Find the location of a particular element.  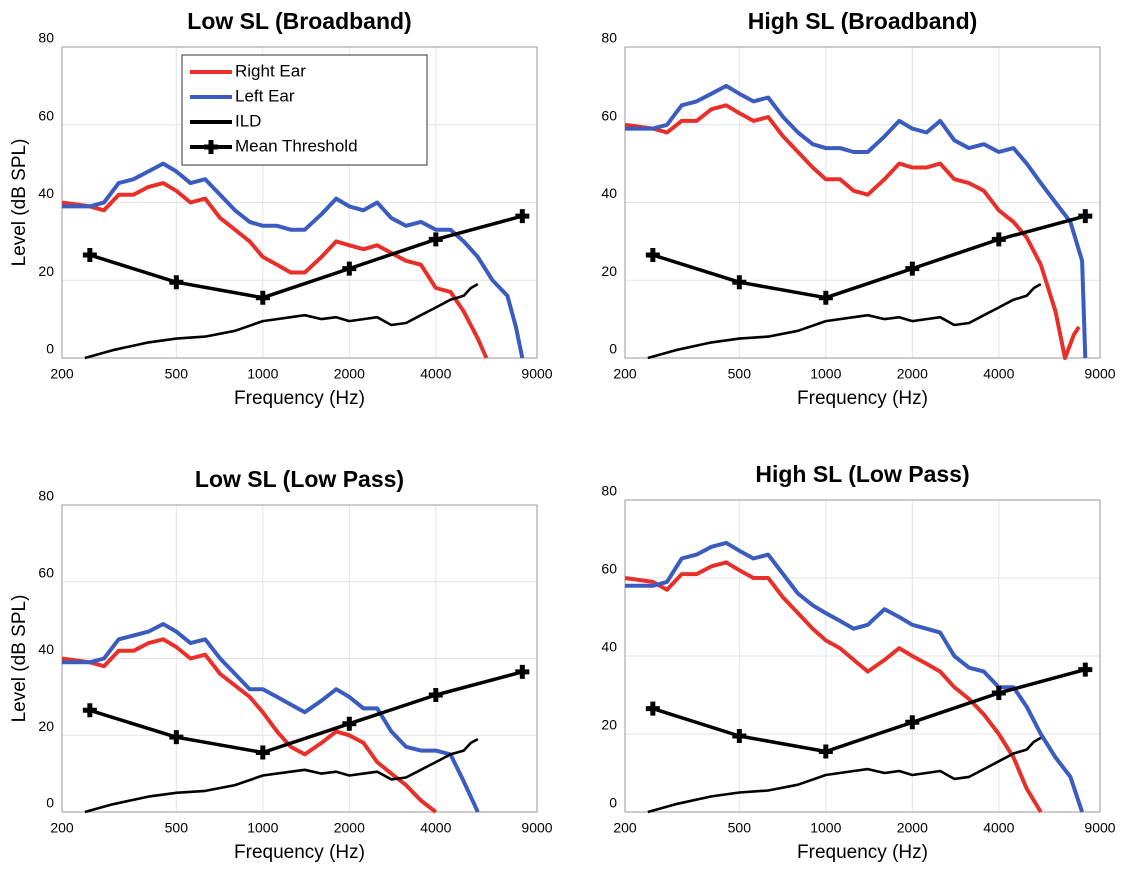

legend-marker is located at coordinates (211, 147).